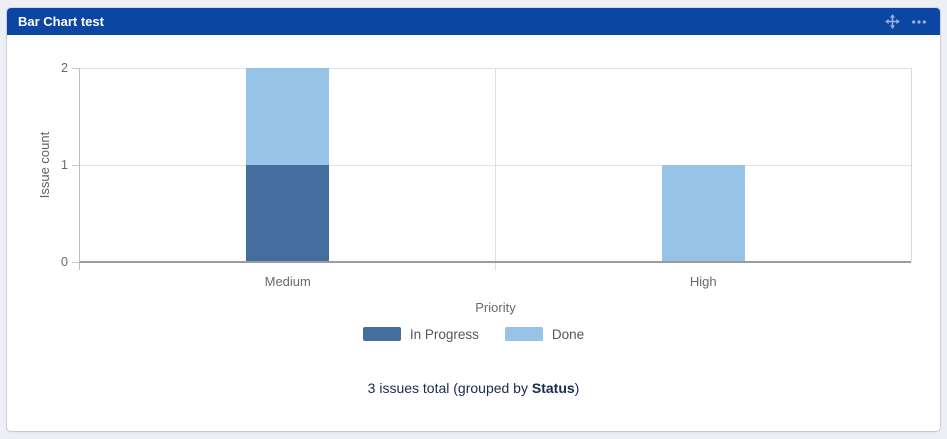  What do you see at coordinates (288, 213) in the screenshot?
I see `bar-medium-in-progress` at bounding box center [288, 213].